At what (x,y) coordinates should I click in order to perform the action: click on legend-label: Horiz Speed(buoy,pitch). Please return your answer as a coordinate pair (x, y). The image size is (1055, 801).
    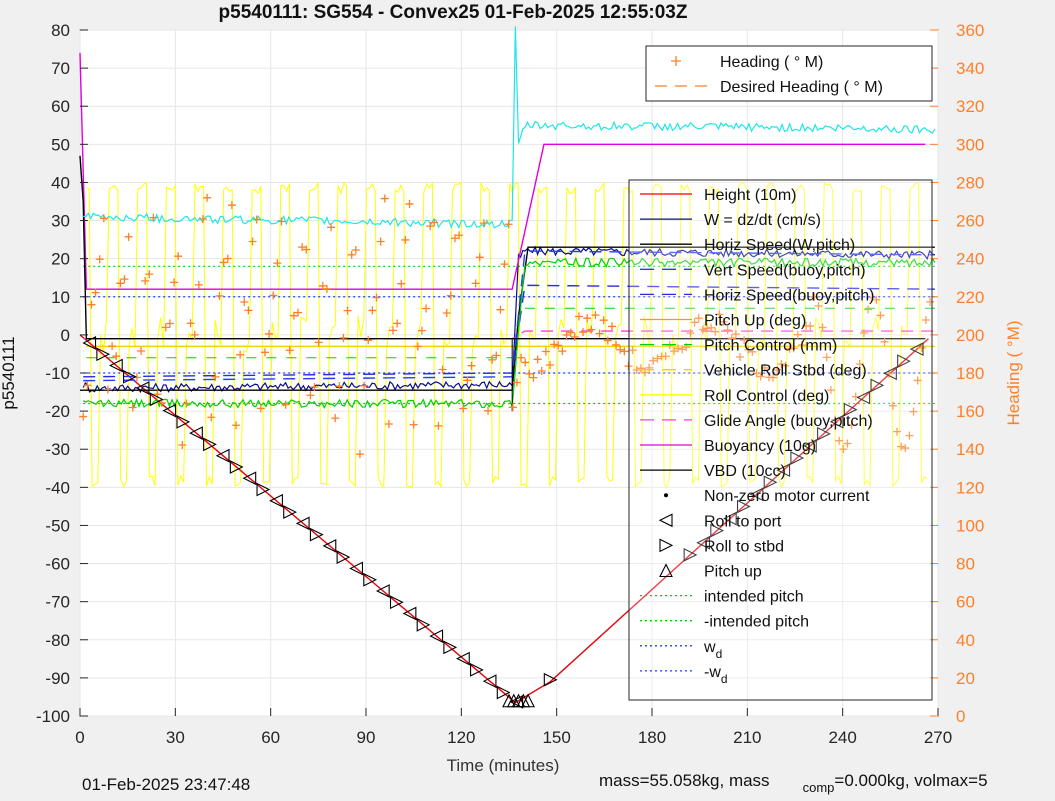
    Looking at the image, I should click on (789, 295).